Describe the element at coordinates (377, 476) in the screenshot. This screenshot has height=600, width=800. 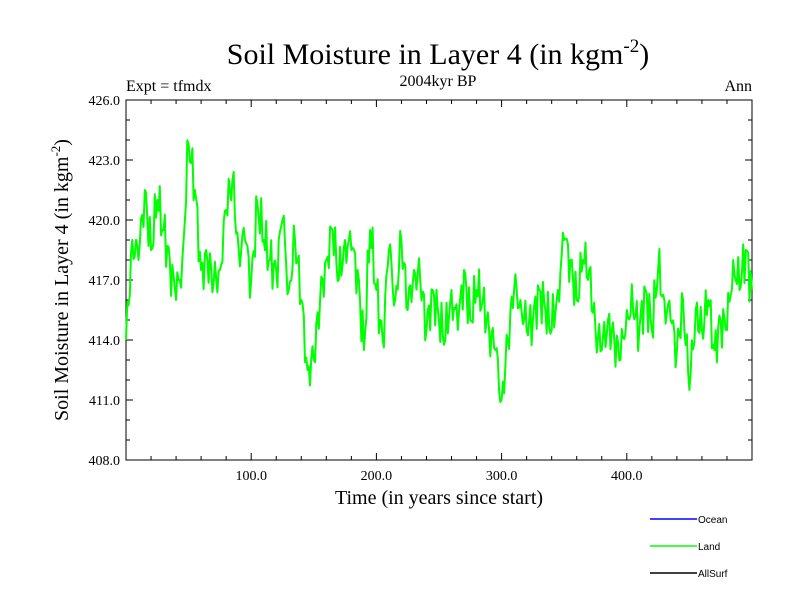
I see `x-tick-label: 200.0` at that location.